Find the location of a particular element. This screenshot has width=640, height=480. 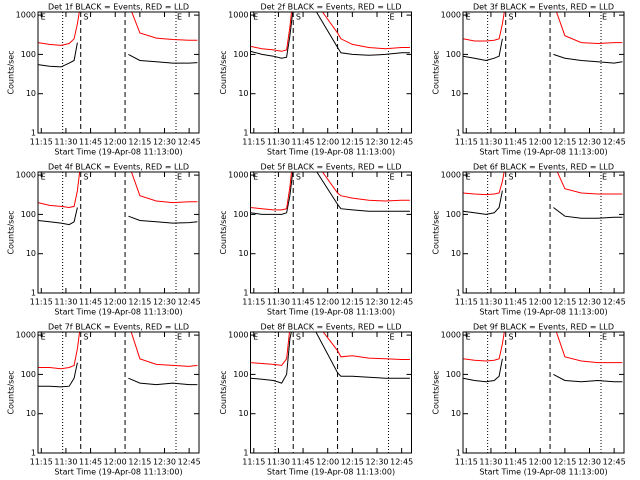

panel-title: Det 5f BLACK = Events, RED = LLD is located at coordinates (330, 167).